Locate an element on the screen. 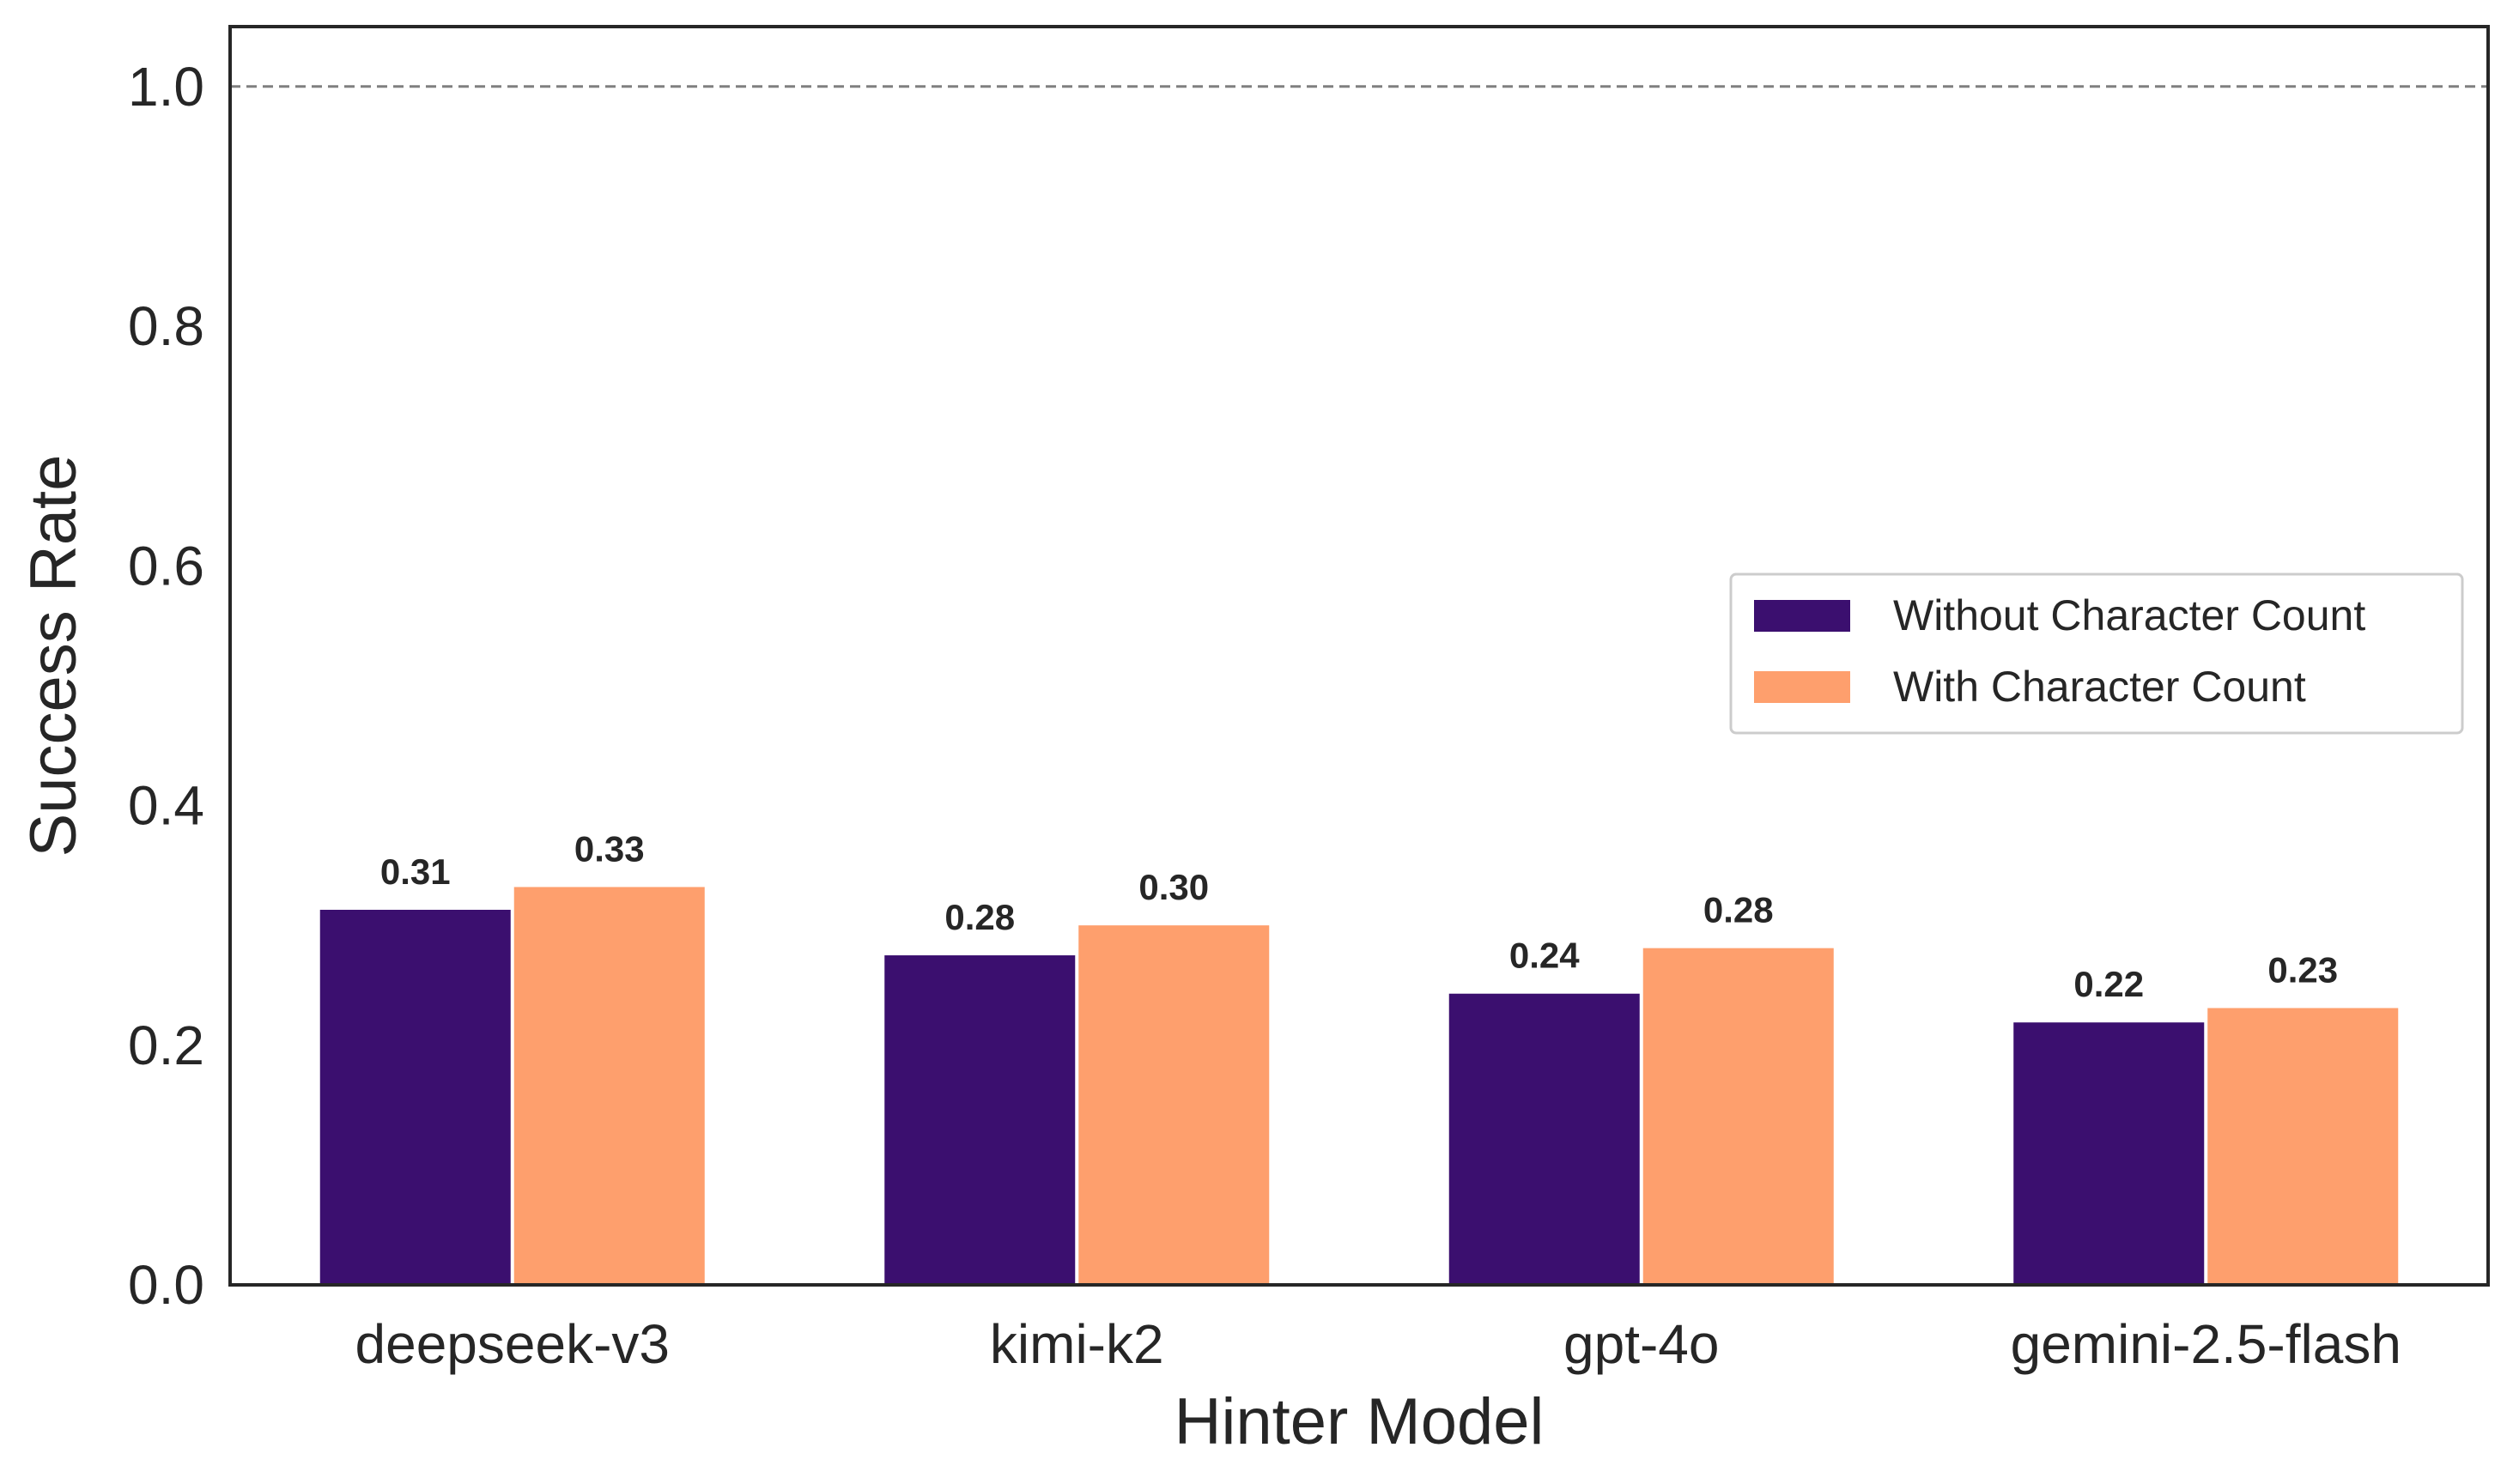  bar-value-label: 0.31 is located at coordinates (415, 871).